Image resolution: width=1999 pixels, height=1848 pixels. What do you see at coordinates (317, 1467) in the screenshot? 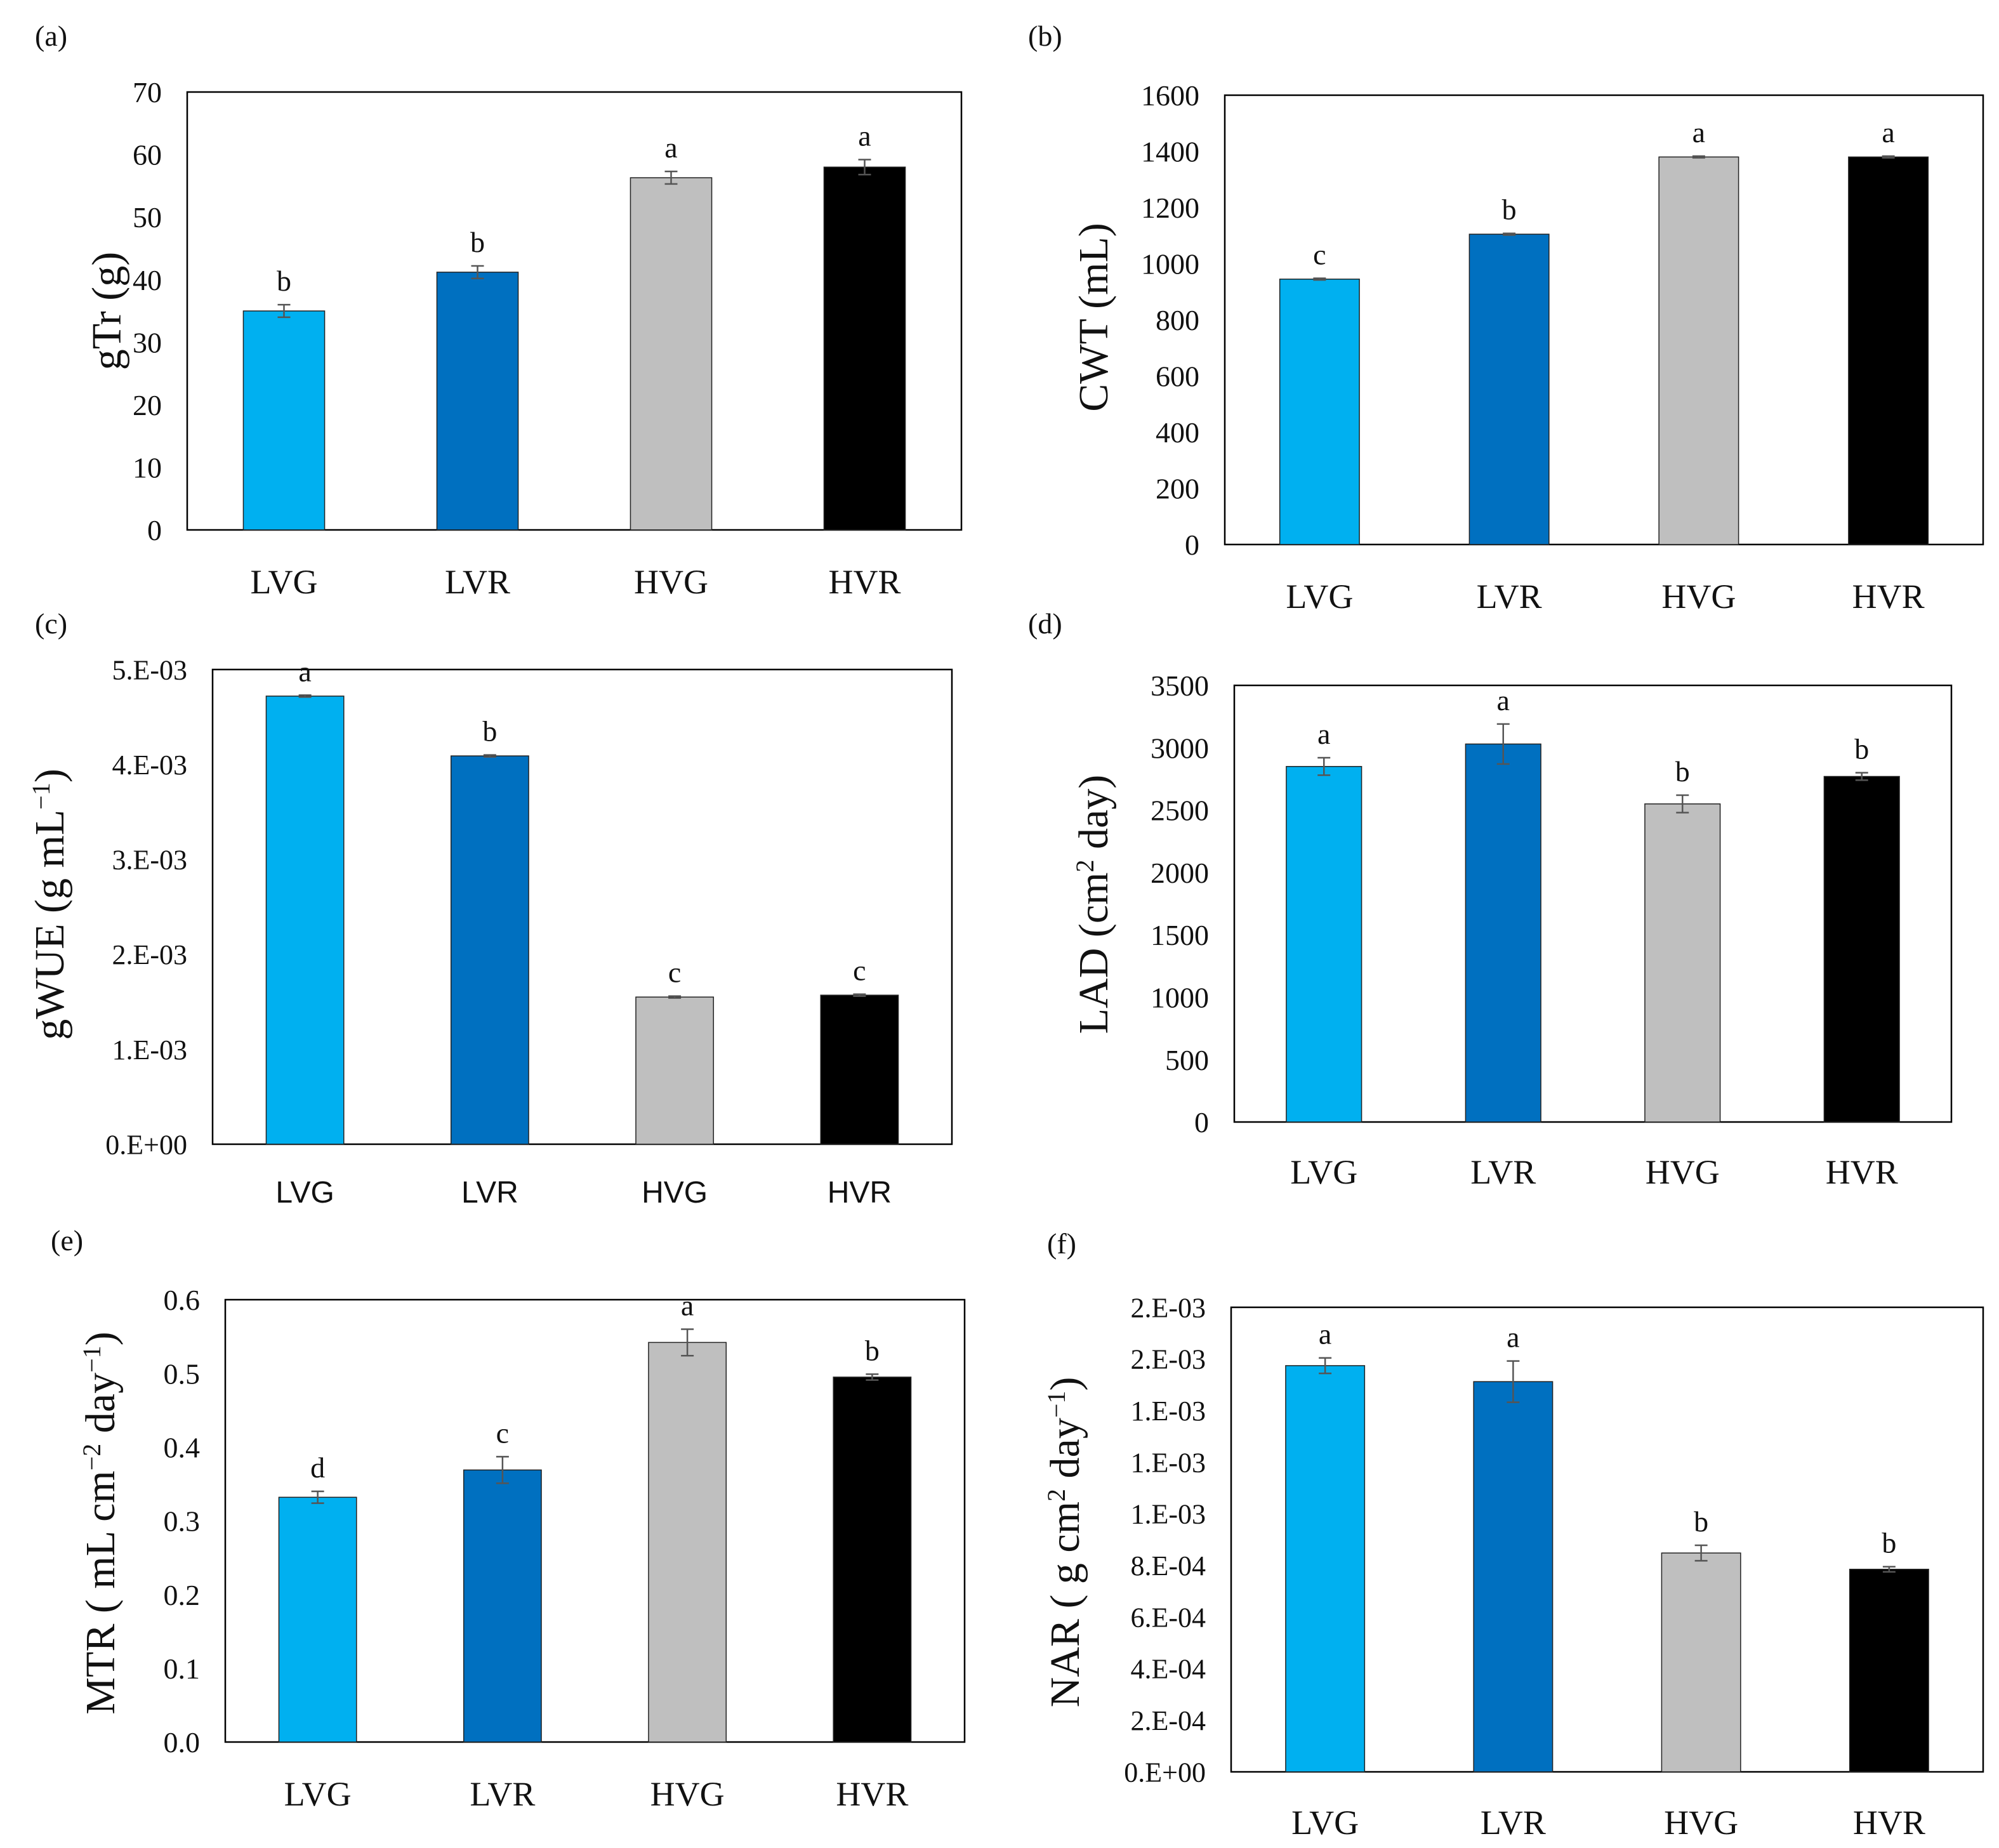
I see `significance-letter: d` at bounding box center [317, 1467].